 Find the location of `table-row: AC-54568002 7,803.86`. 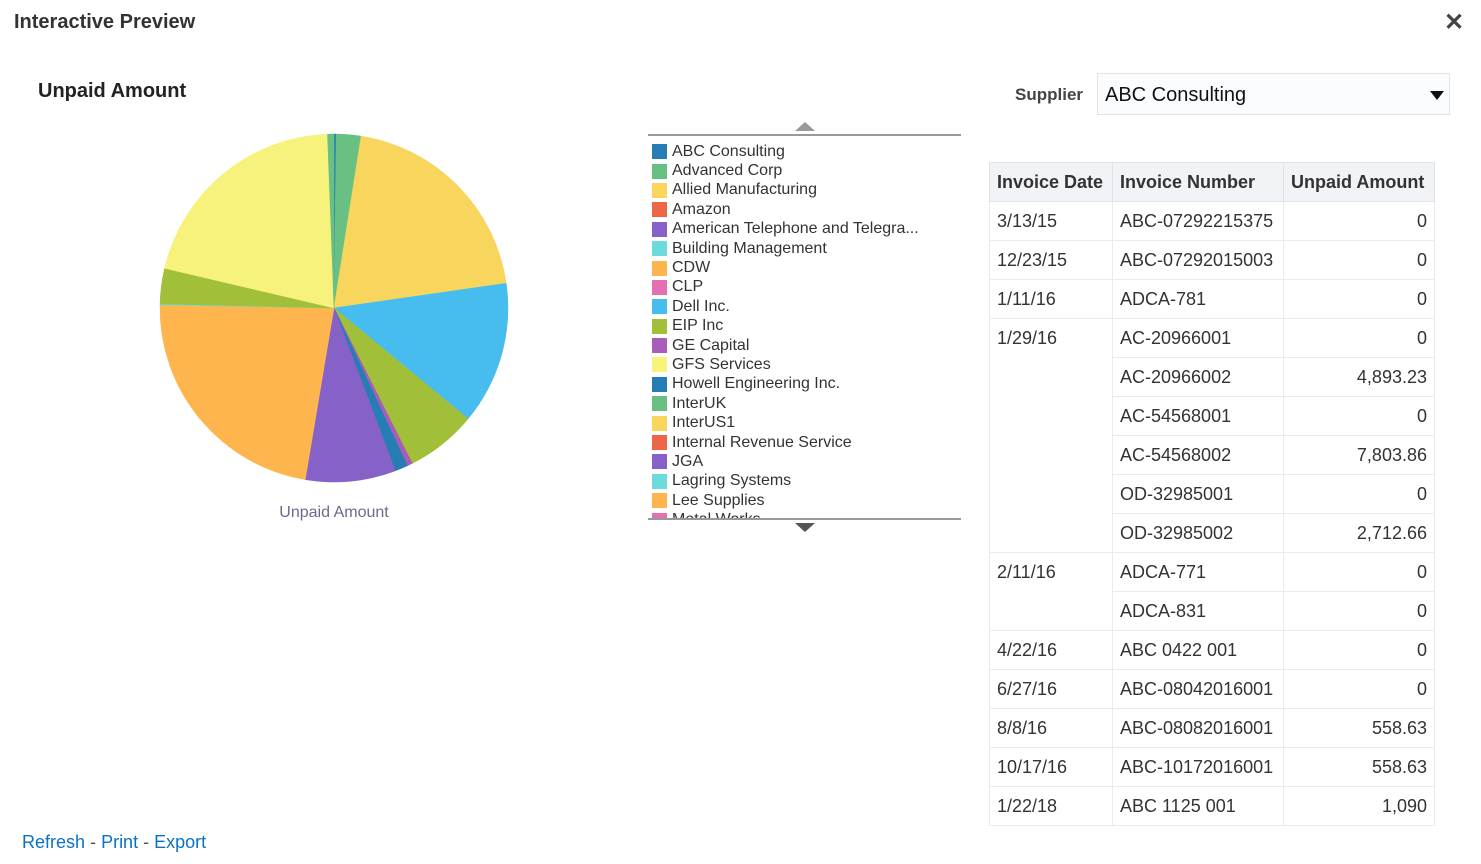

table-row: AC-54568002 7,803.86 is located at coordinates (1212, 455).